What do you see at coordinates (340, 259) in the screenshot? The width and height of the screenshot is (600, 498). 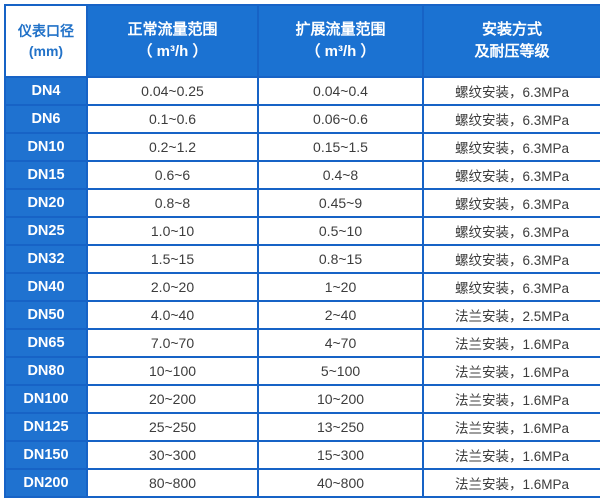 I see `cell-extended-flow-range: 0.8~15` at bounding box center [340, 259].